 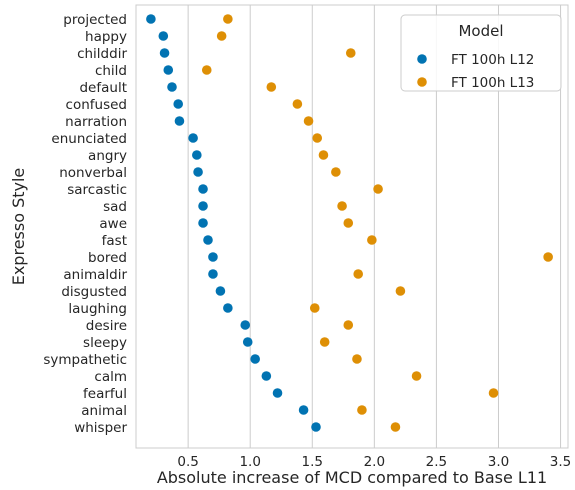 I want to click on y-tick-label: fast, so click(x=114, y=241).